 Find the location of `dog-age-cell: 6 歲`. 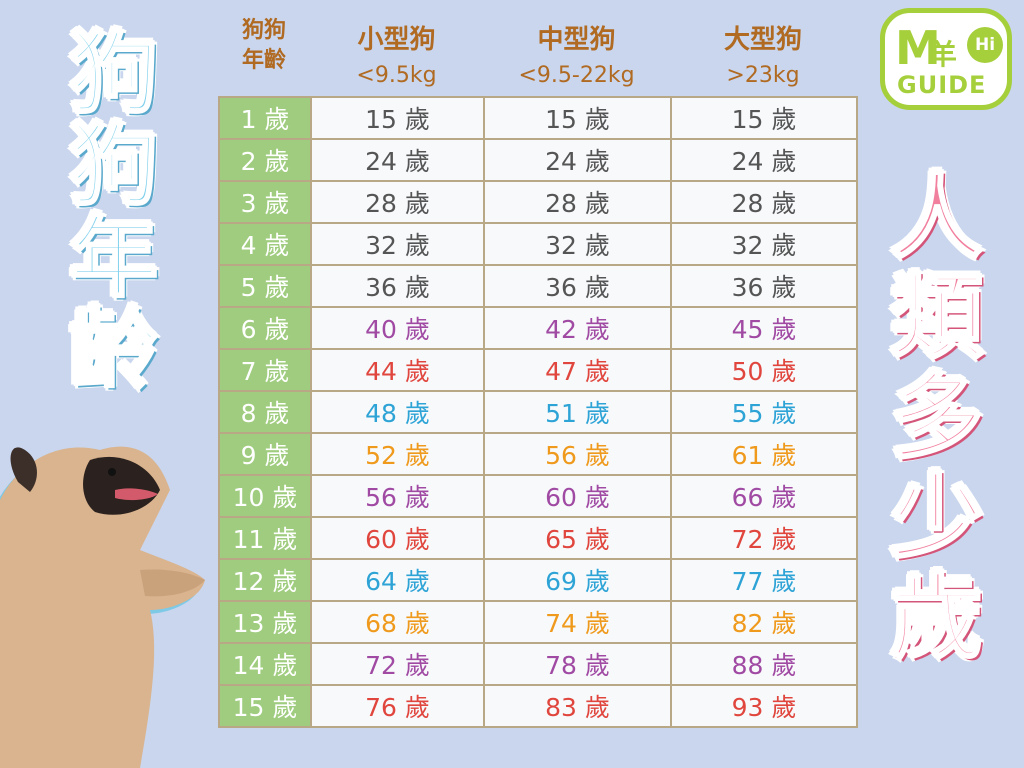

dog-age-cell: 6 歲 is located at coordinates (265, 328).